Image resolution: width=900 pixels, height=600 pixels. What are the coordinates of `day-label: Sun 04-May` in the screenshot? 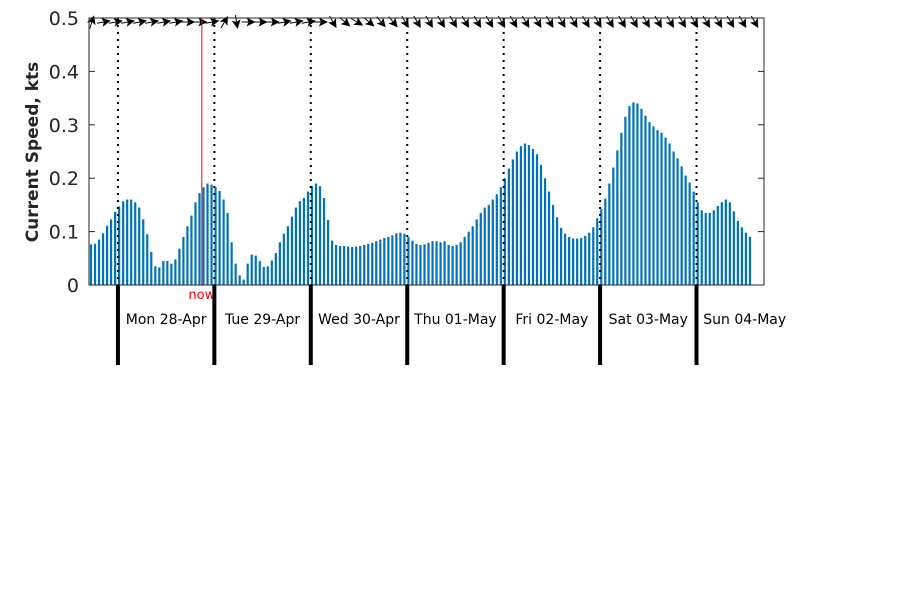 It's located at (744, 320).